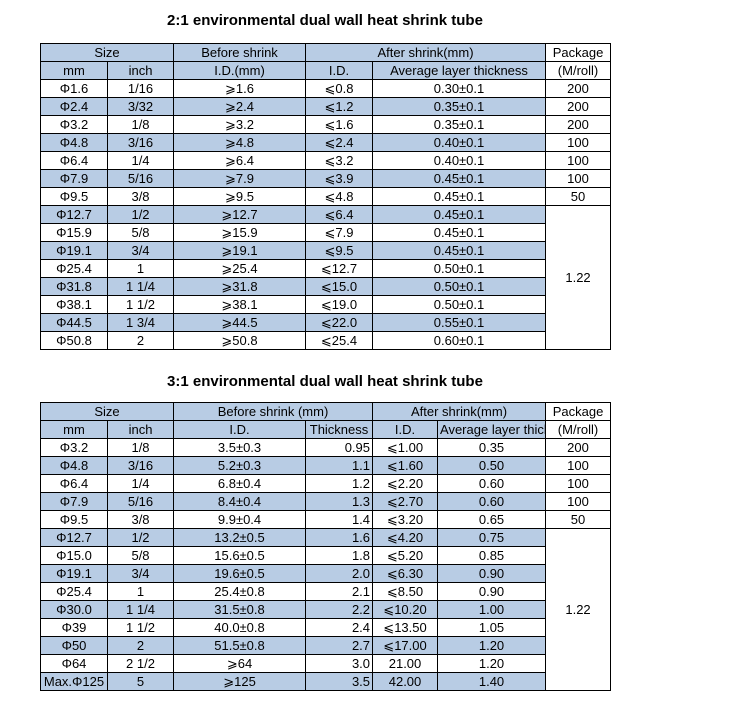 The image size is (742, 720). Describe the element at coordinates (74, 465) in the screenshot. I see `table-cell: Φ4.8` at that location.